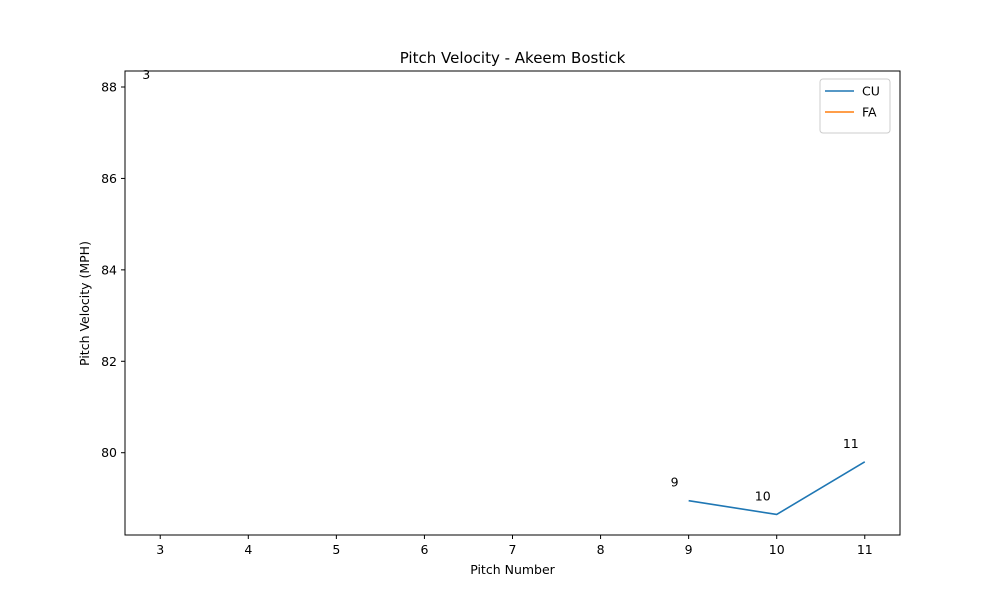 This screenshot has width=1000, height=600. I want to click on legend-label-fa: FA, so click(869, 112).